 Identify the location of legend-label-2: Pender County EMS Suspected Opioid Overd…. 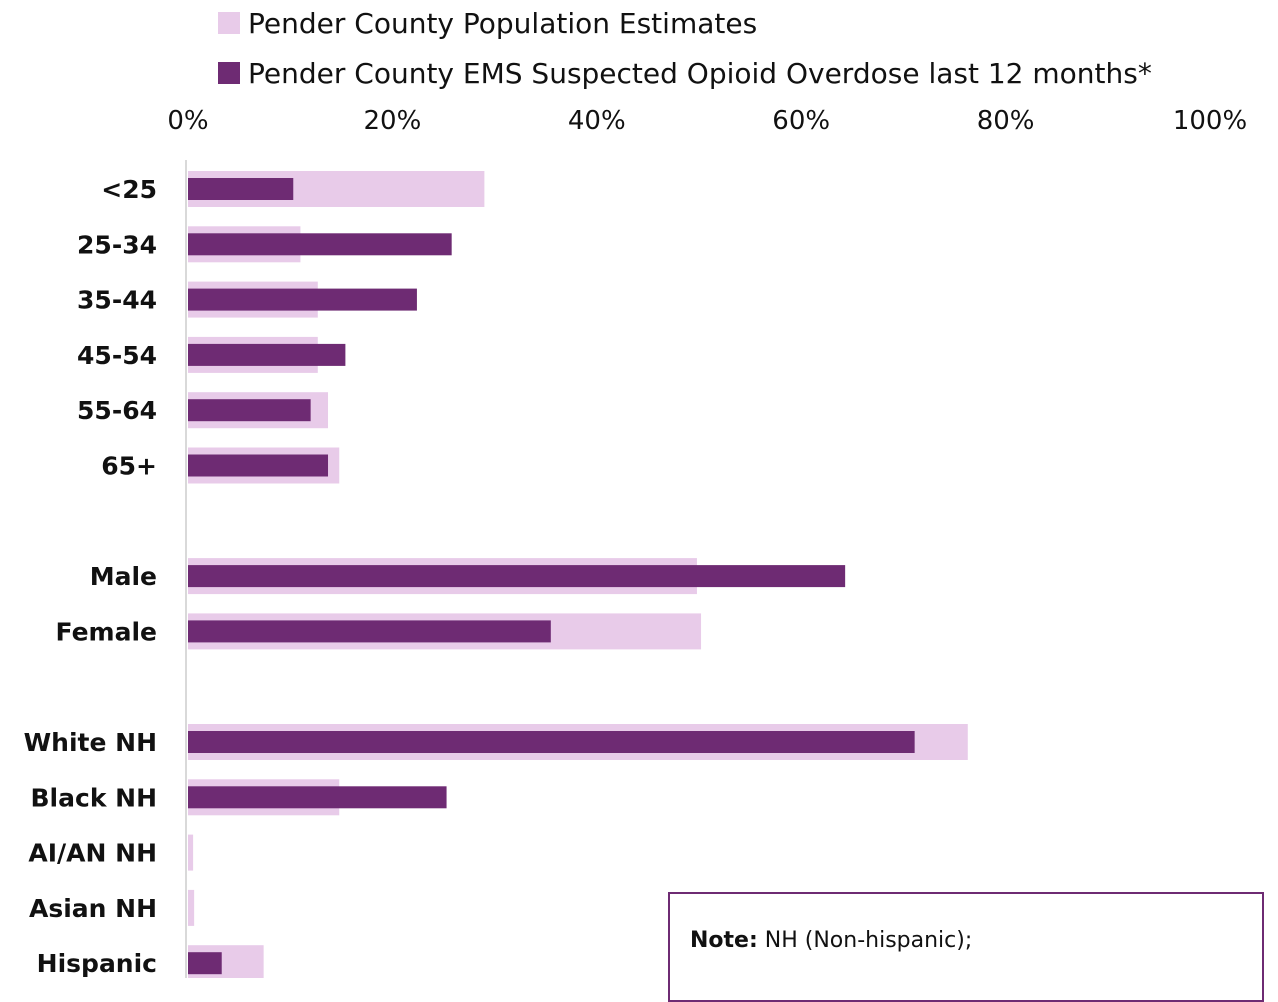
(700, 73).